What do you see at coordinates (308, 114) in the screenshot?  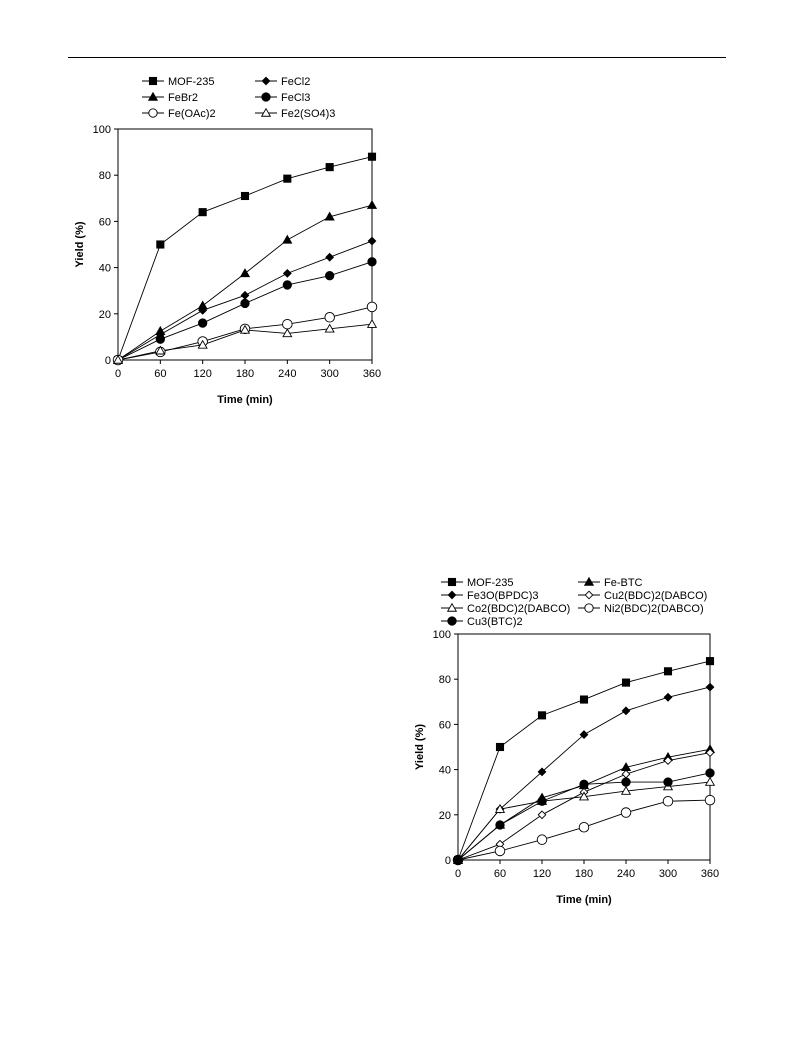 I see `chart1-legend-label-fe2-so4-3: Fe2(SO4)3` at bounding box center [308, 114].